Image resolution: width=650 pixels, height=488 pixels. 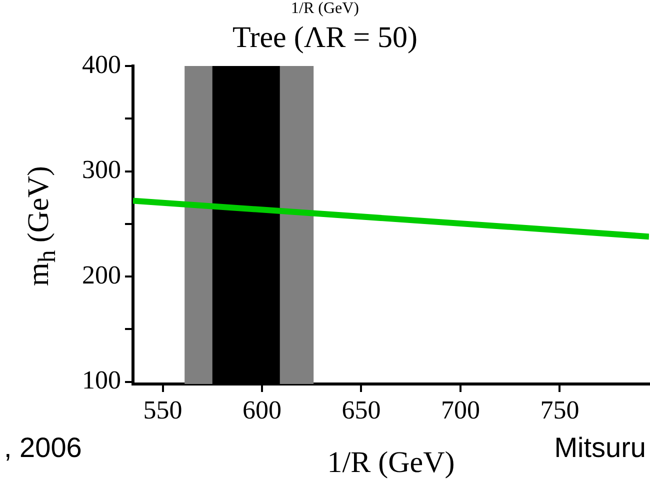 I want to click on y-tick-label: 400, so click(x=101, y=64).